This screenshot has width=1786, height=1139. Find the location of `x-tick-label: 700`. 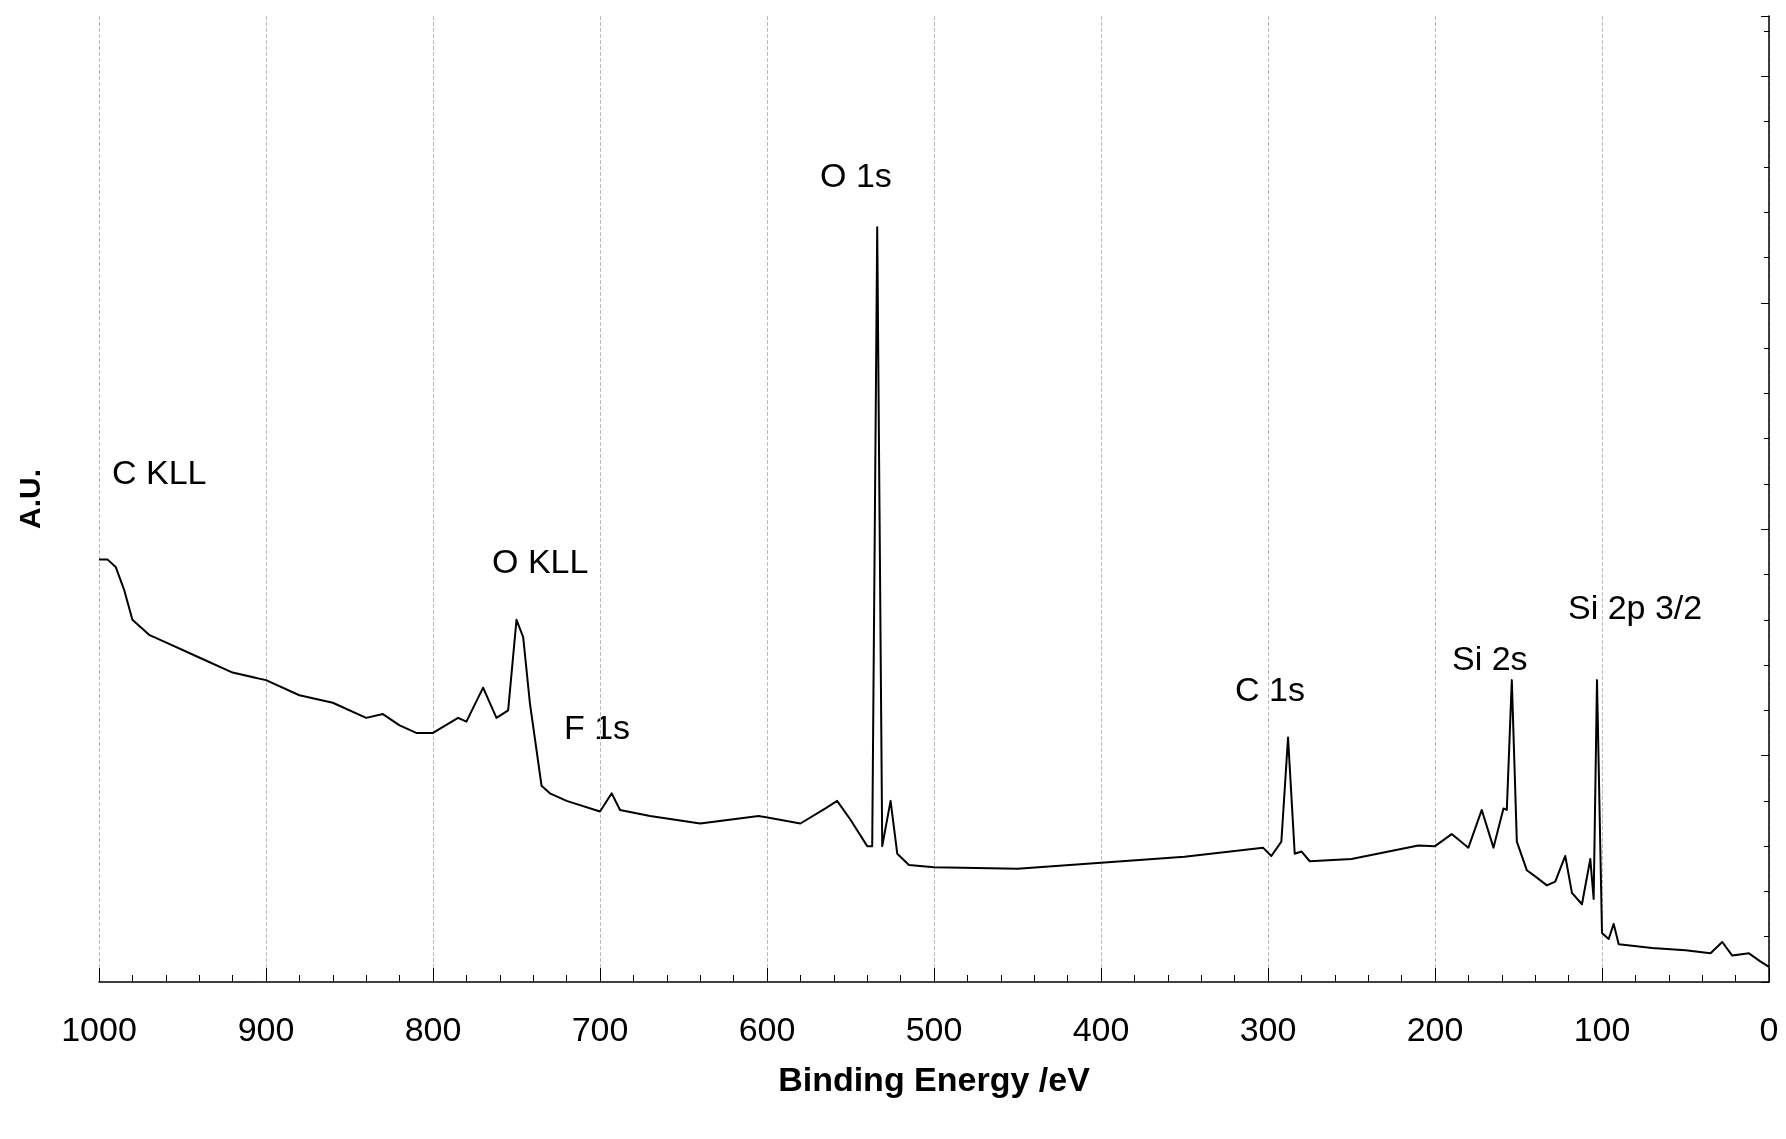

x-tick-label: 700 is located at coordinates (600, 1029).